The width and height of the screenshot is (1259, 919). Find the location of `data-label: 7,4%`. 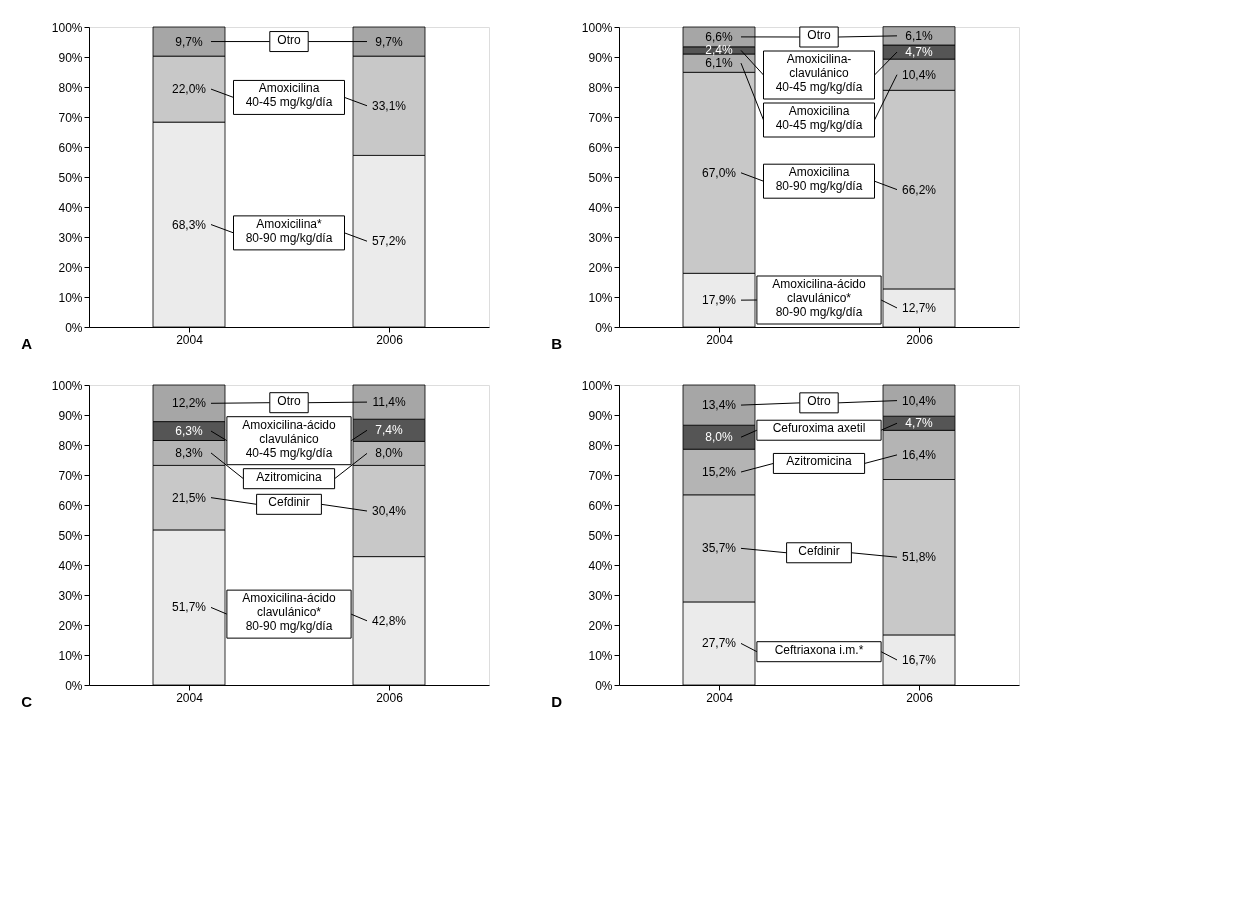

data-label: 7,4% is located at coordinates (389, 430).